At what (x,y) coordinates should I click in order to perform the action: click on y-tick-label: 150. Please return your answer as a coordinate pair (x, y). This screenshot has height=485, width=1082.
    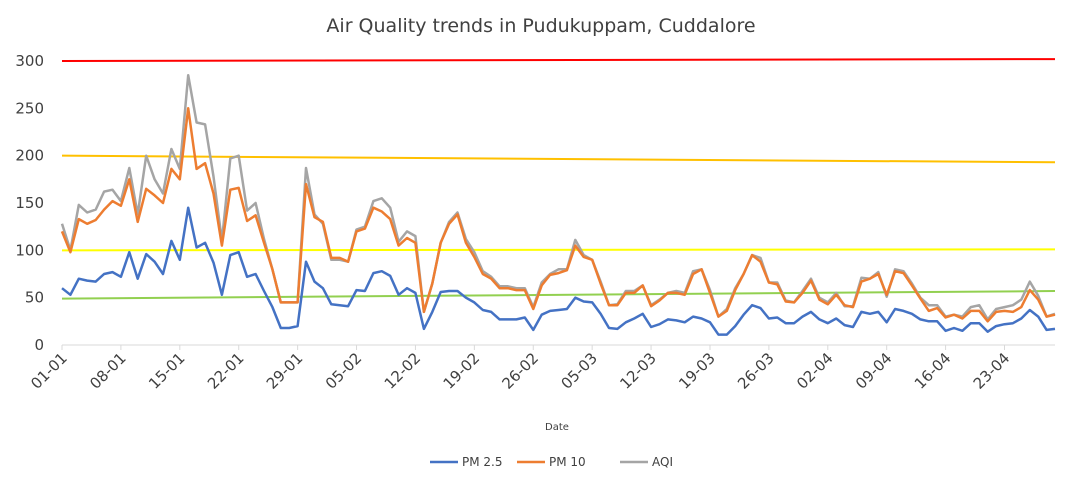
    Looking at the image, I should click on (29, 203).